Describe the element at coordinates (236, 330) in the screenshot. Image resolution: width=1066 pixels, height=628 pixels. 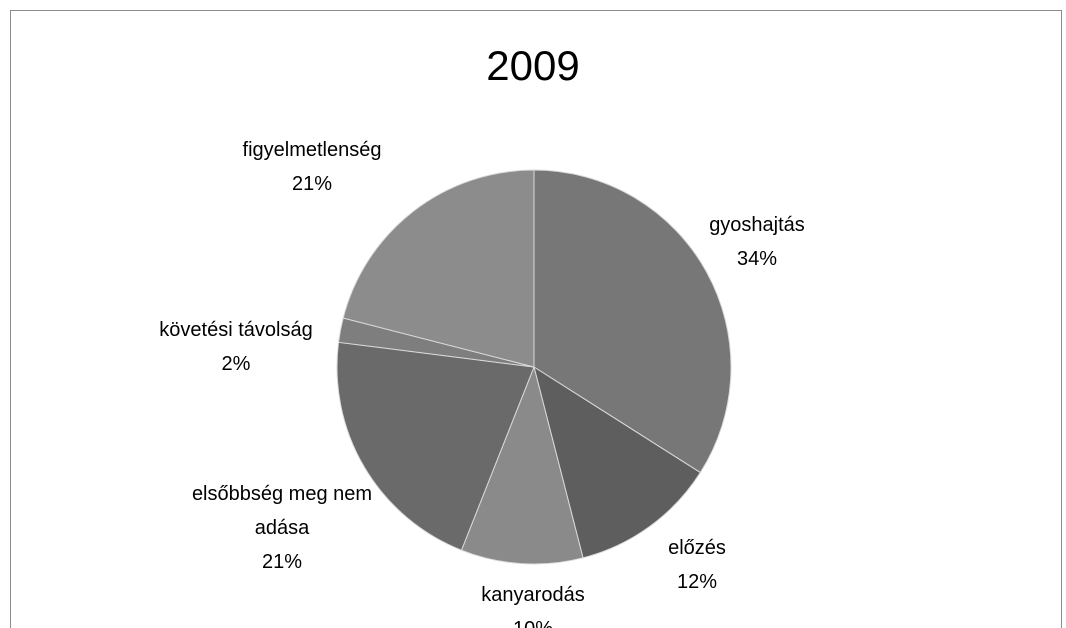
I see `category-name: követési távolság` at that location.